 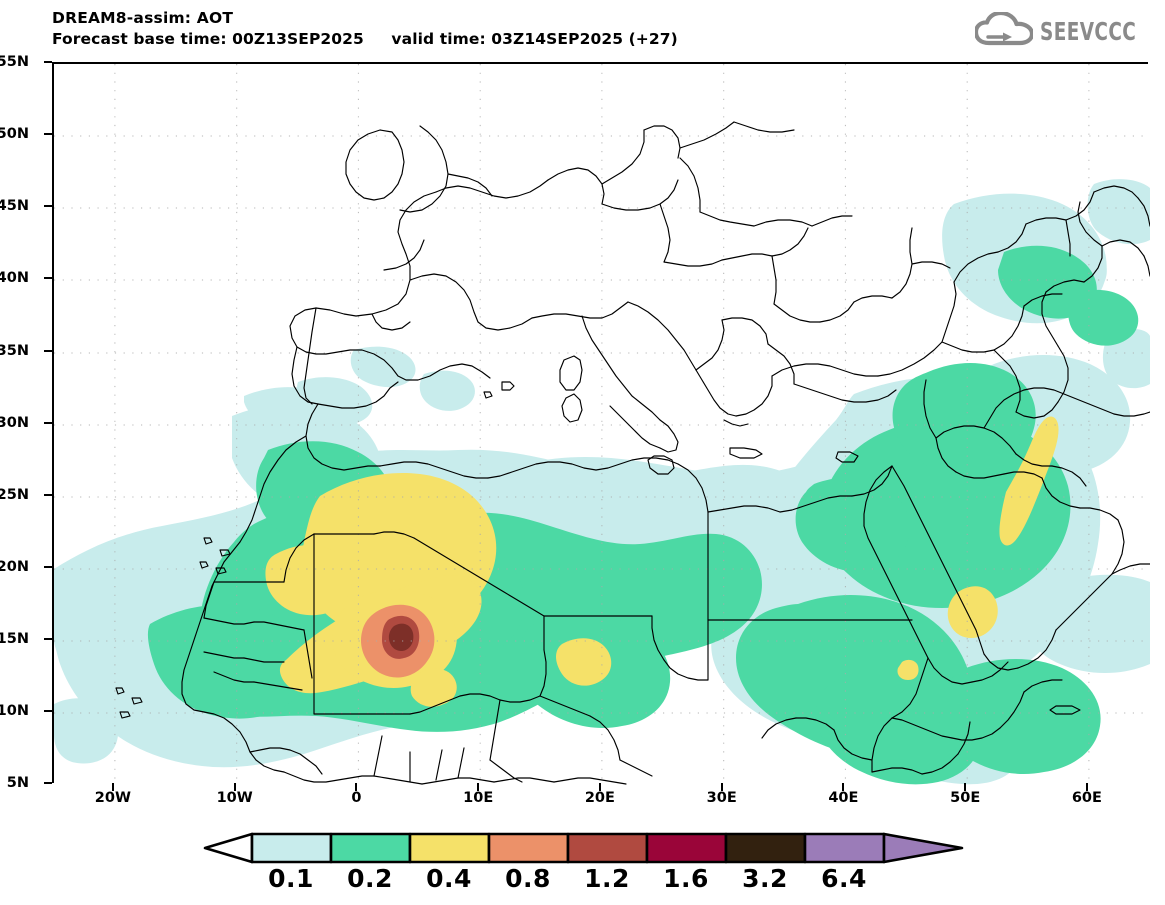 What do you see at coordinates (14, 567) in the screenshot?
I see `y-tick-label-20N: 20N` at bounding box center [14, 567].